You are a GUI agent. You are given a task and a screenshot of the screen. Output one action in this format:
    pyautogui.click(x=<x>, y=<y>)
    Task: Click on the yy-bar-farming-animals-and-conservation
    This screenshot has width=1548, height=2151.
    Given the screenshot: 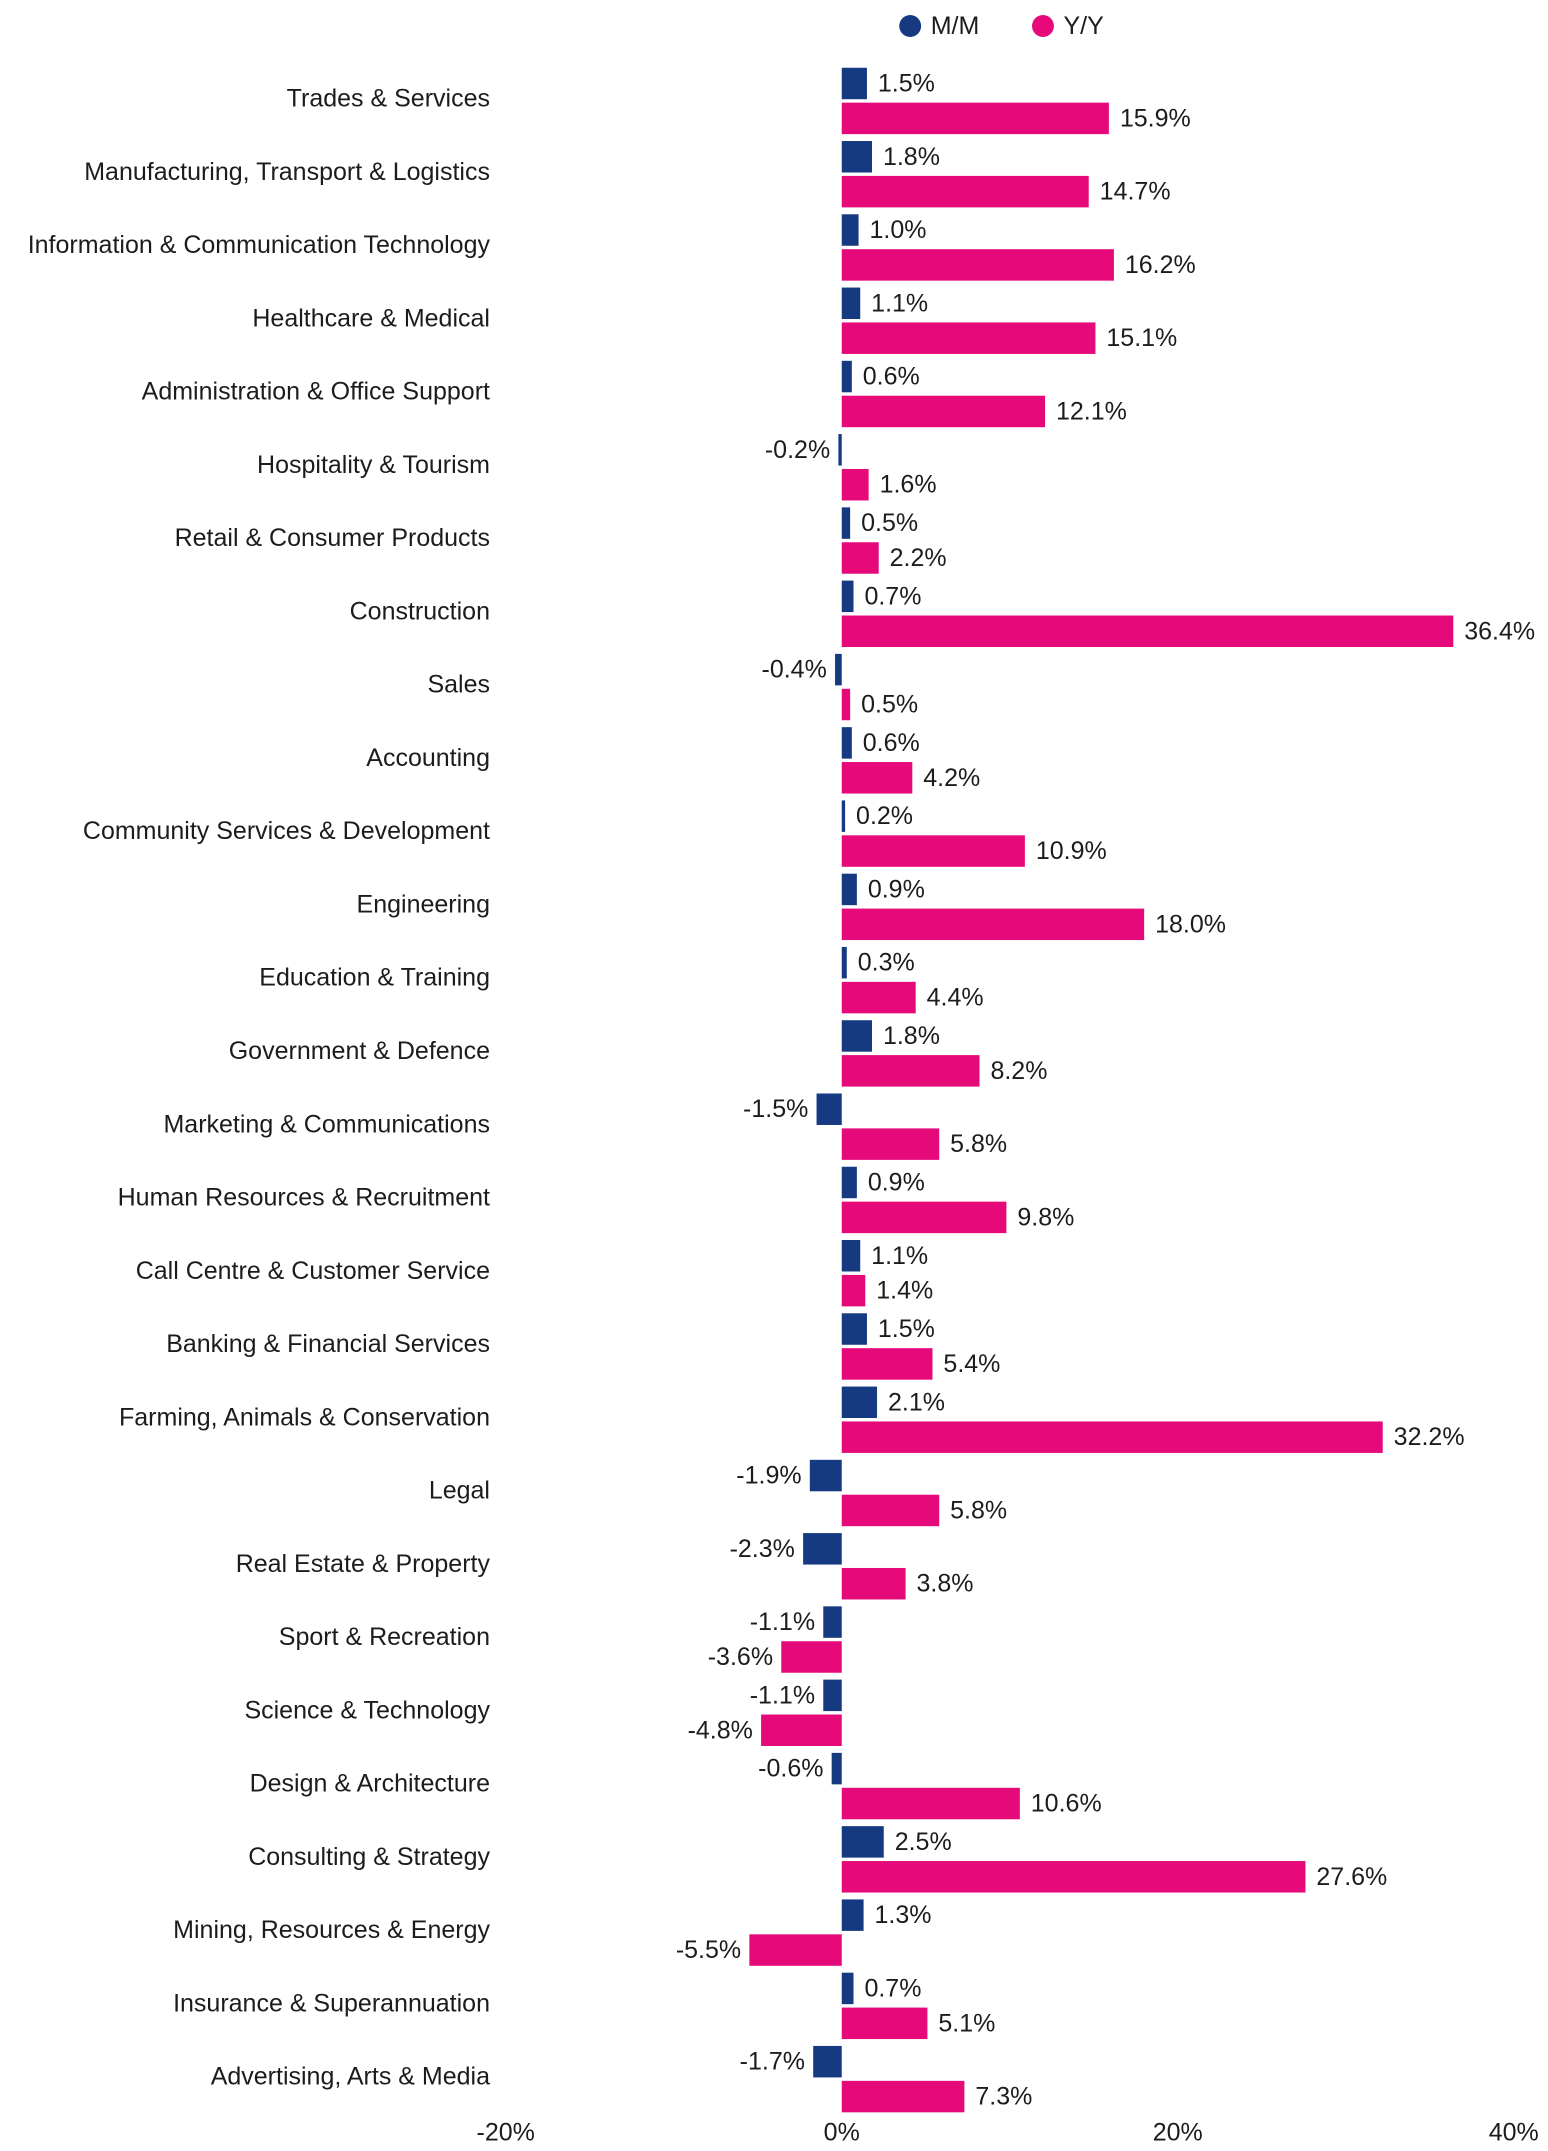 What is the action you would take?
    pyautogui.click(x=1112, y=1437)
    